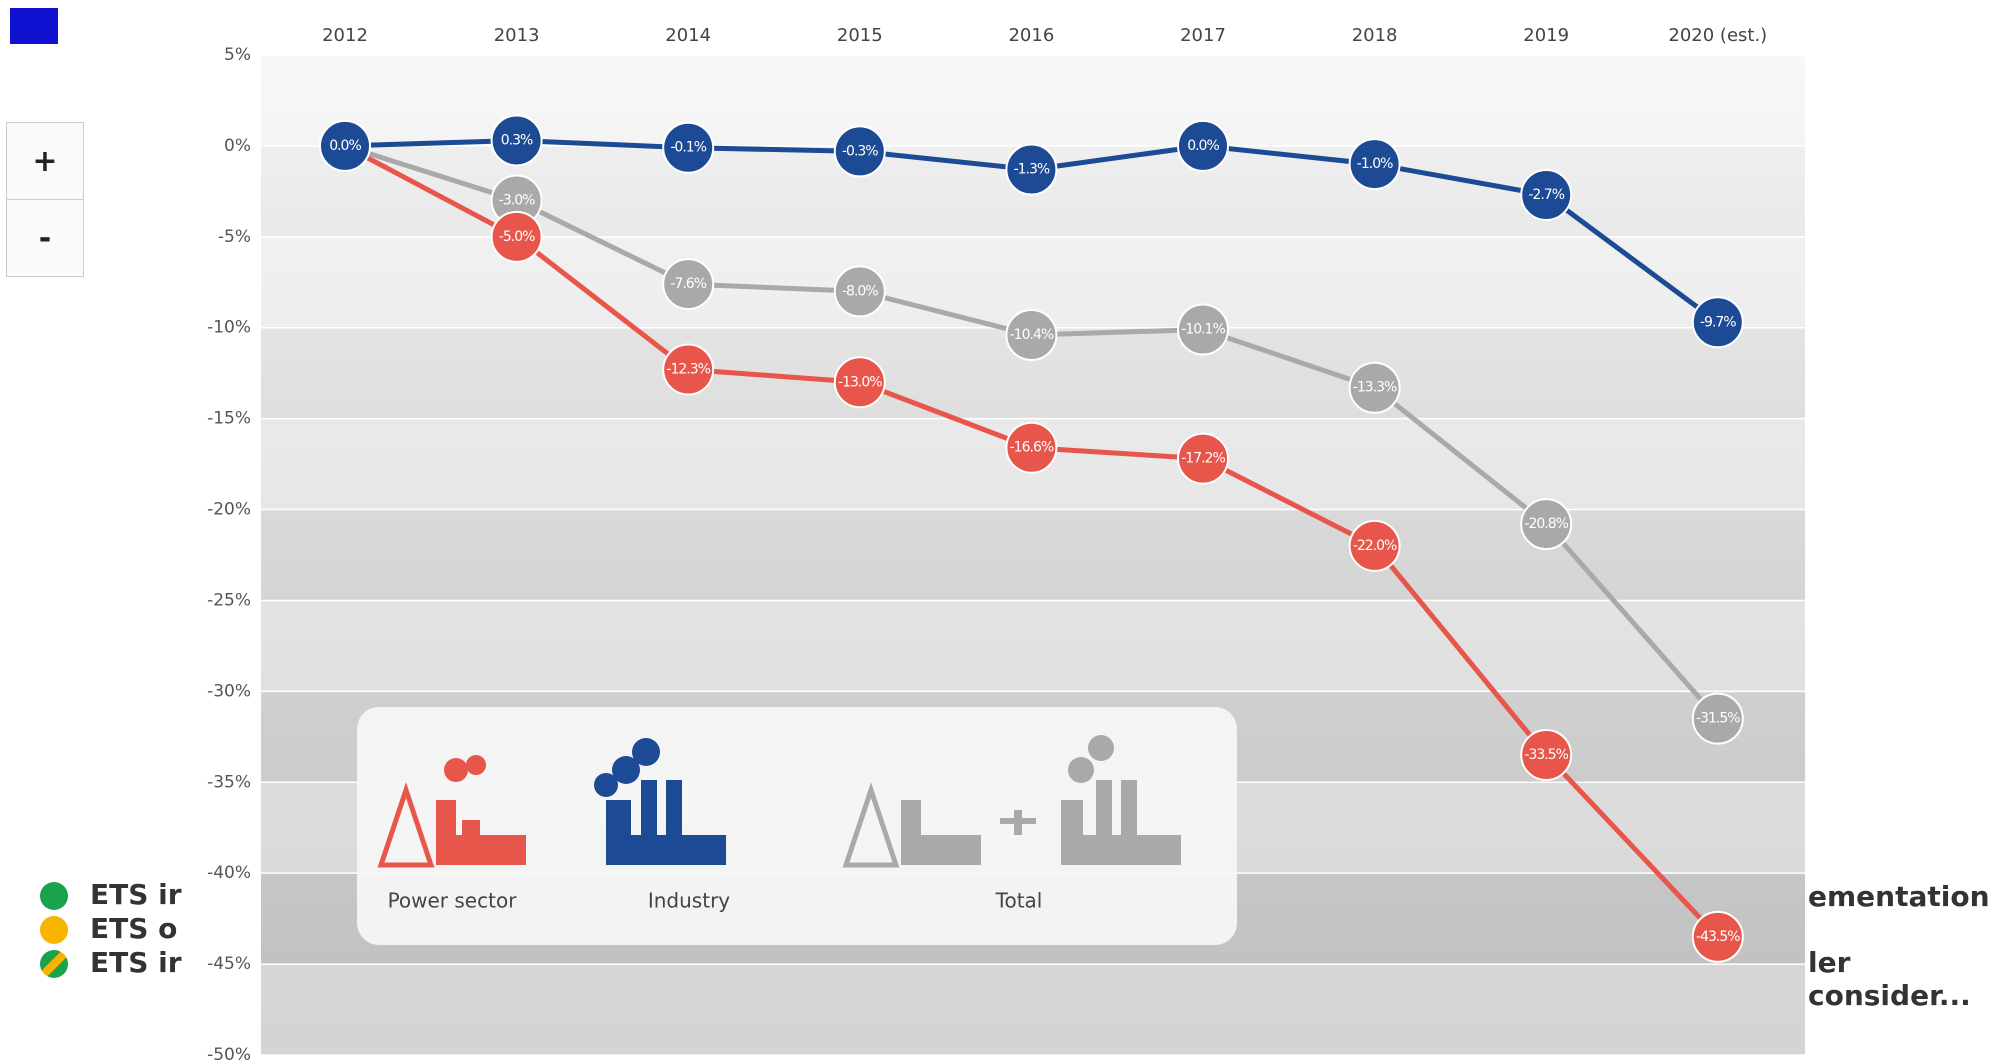 This screenshot has height=1064, width=2016. I want to click on data-label: 0.3%, so click(517, 140).